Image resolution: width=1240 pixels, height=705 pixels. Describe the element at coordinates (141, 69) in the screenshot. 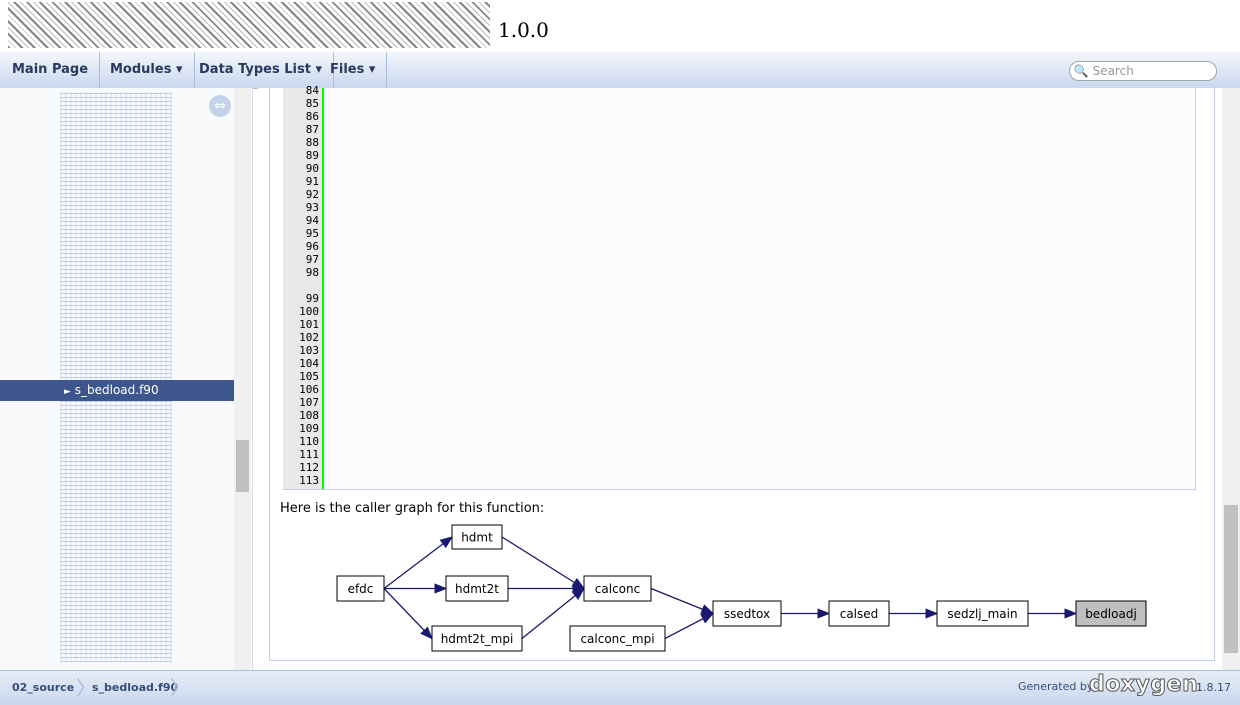

I see `nav-label: Modules` at that location.